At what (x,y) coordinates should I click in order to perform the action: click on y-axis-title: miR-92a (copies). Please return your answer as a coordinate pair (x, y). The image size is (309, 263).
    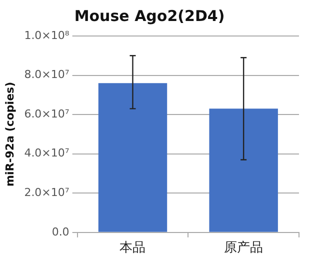
    Looking at the image, I should click on (9, 134).